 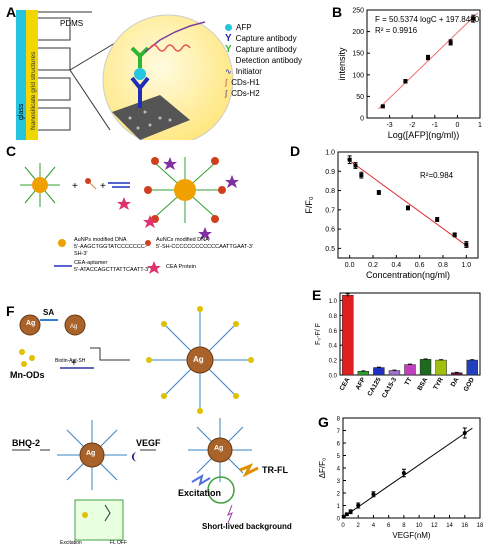 I want to click on x-tick-label: CA15-3, so click(x=389, y=387).